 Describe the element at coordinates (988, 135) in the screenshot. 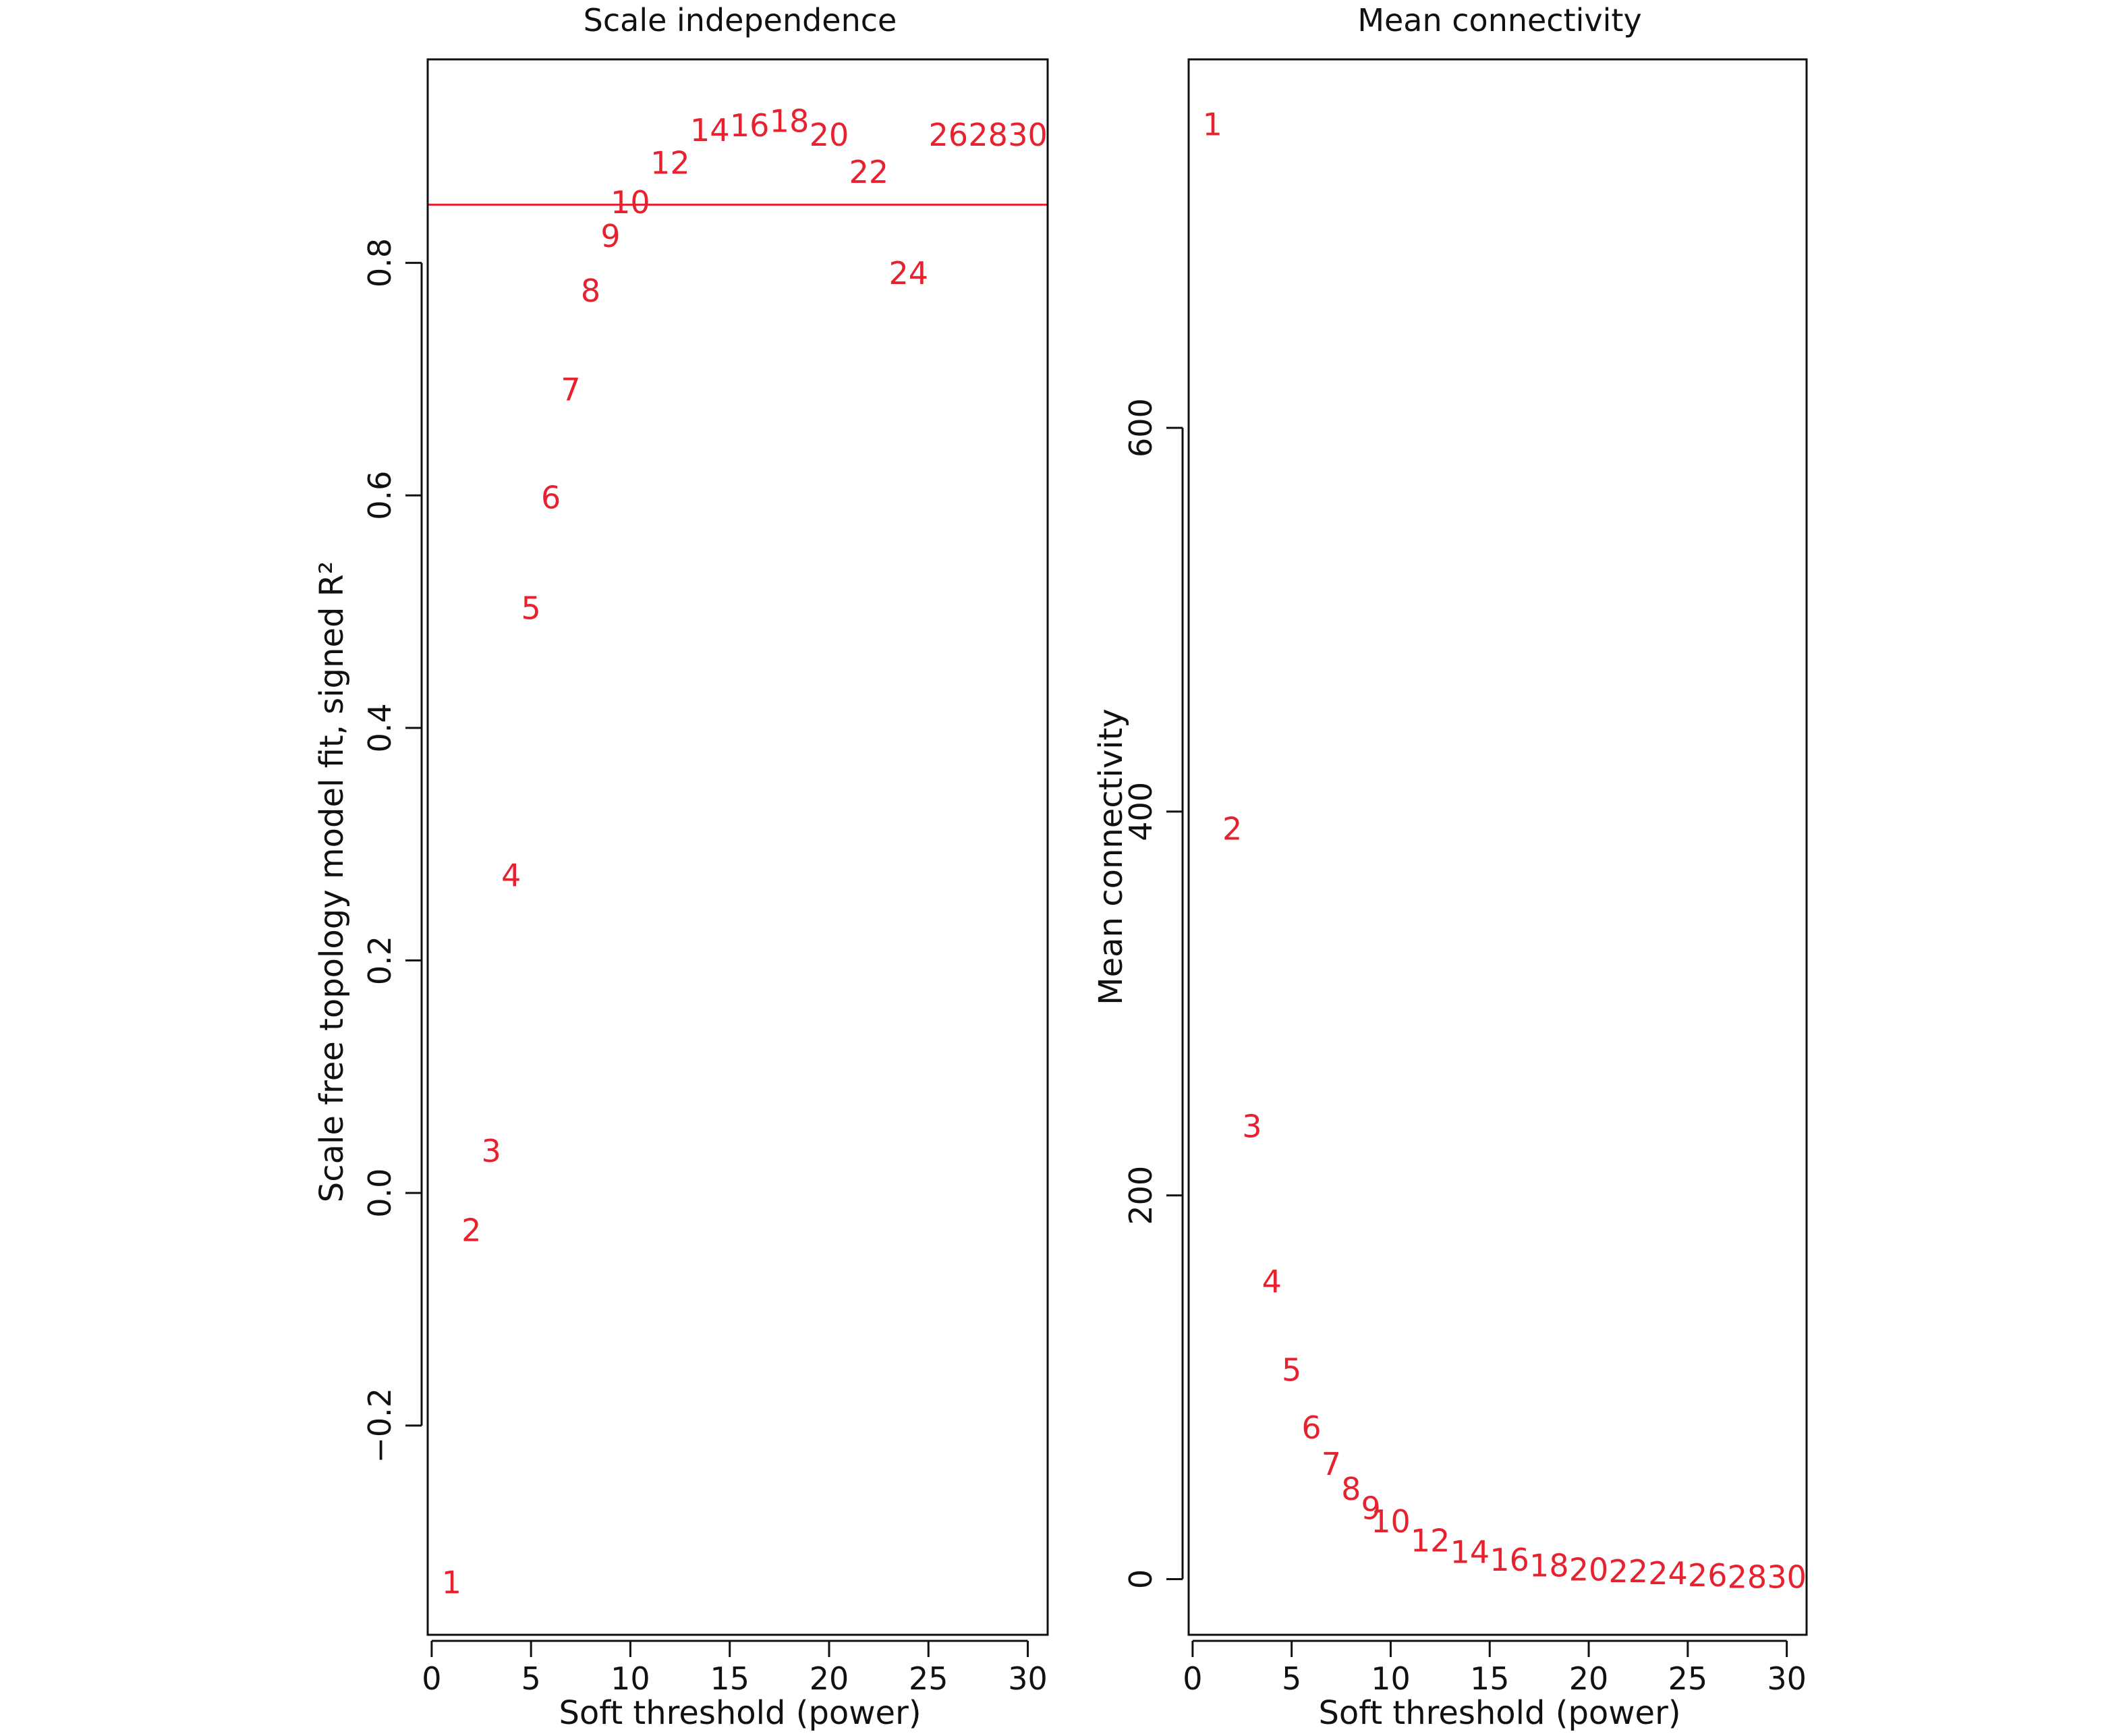

I see `scale-independence-point-28: 28` at that location.